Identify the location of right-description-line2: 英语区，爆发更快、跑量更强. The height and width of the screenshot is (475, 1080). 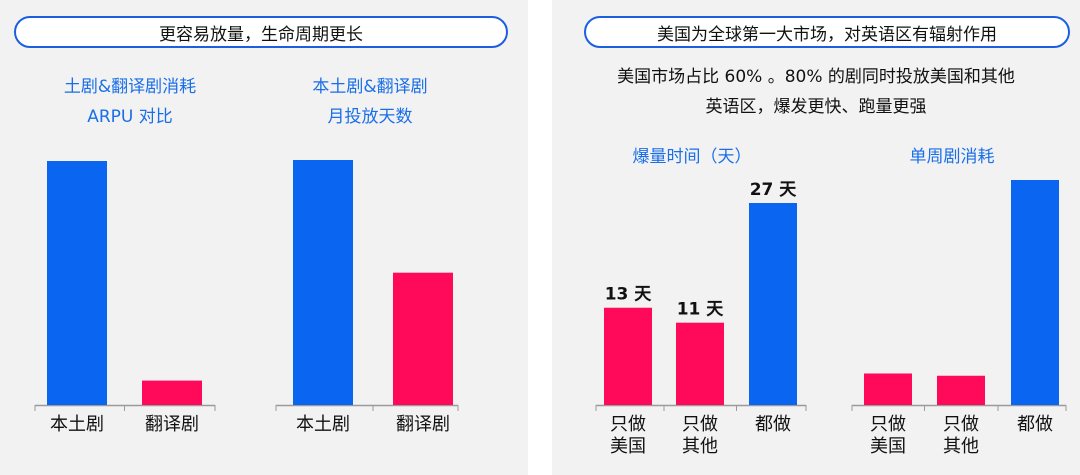
(816, 107).